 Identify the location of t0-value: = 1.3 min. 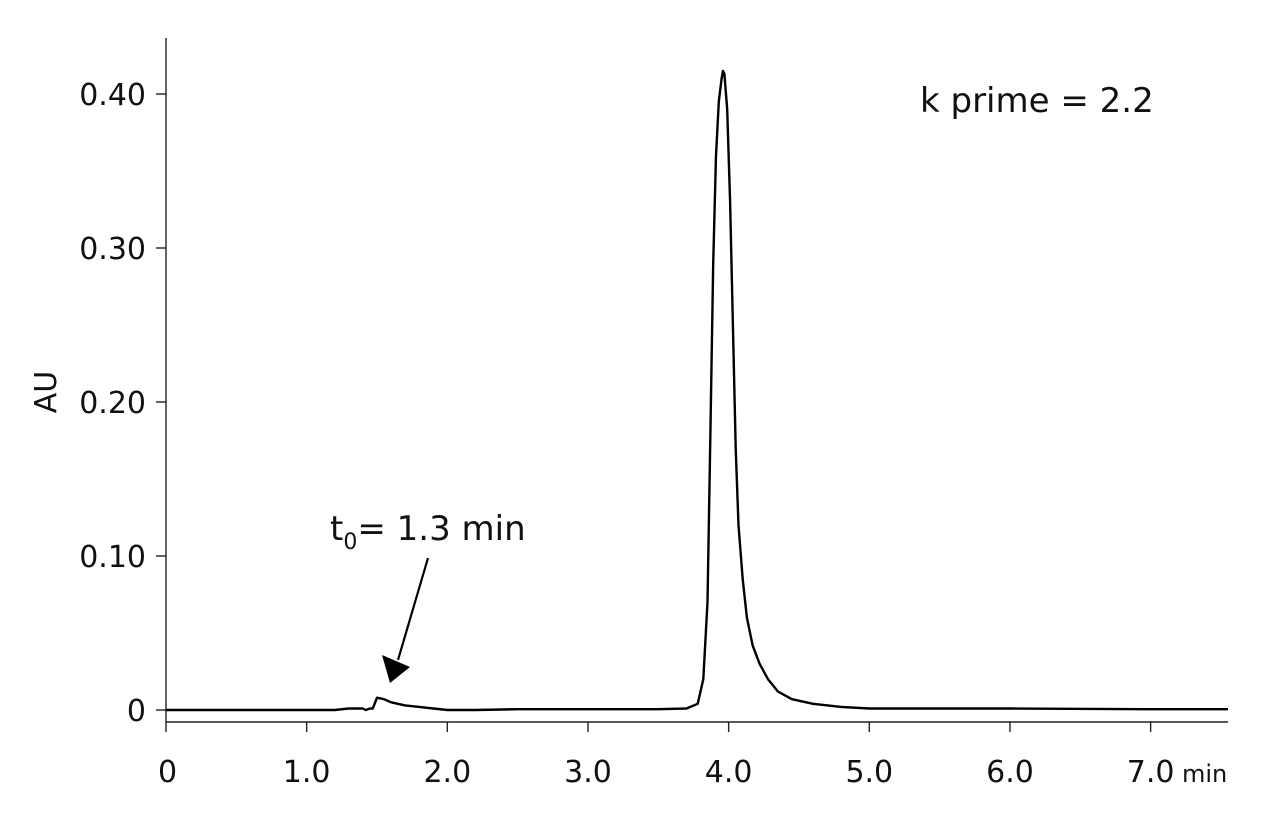
(441, 529).